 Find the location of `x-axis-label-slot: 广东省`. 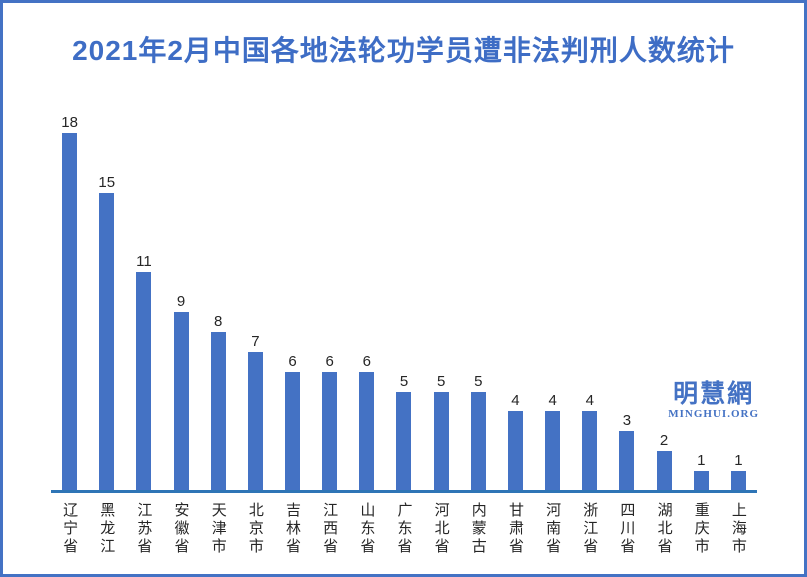

x-axis-label-slot: 广东省 is located at coordinates (403, 529).